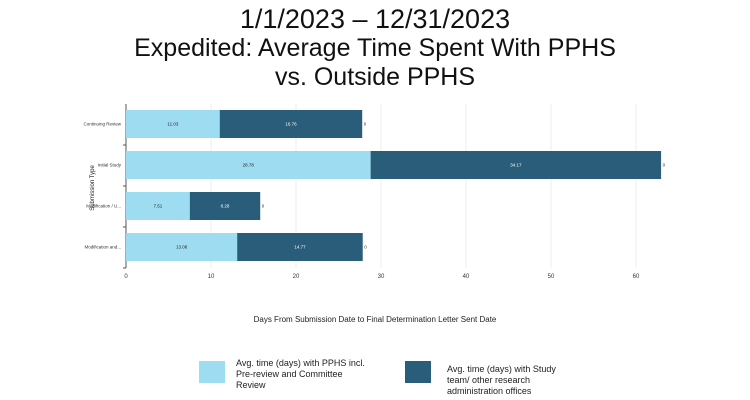  Describe the element at coordinates (466, 277) in the screenshot. I see `x-tick-label: 40` at that location.